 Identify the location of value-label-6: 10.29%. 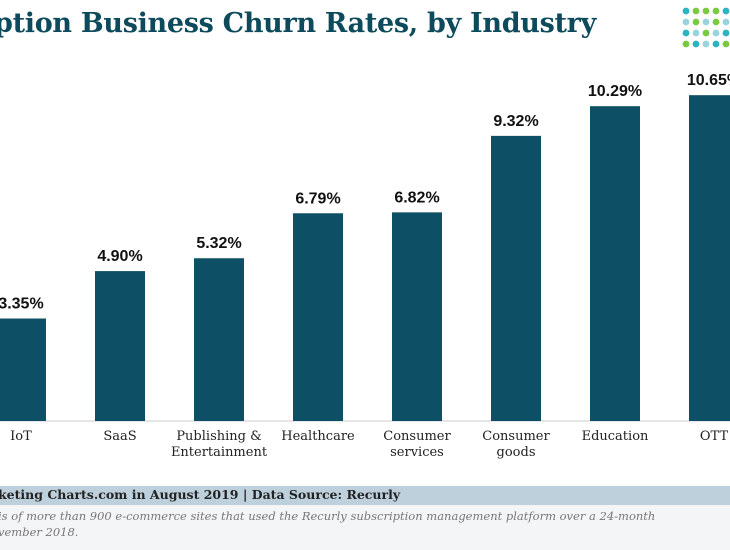
(615, 91).